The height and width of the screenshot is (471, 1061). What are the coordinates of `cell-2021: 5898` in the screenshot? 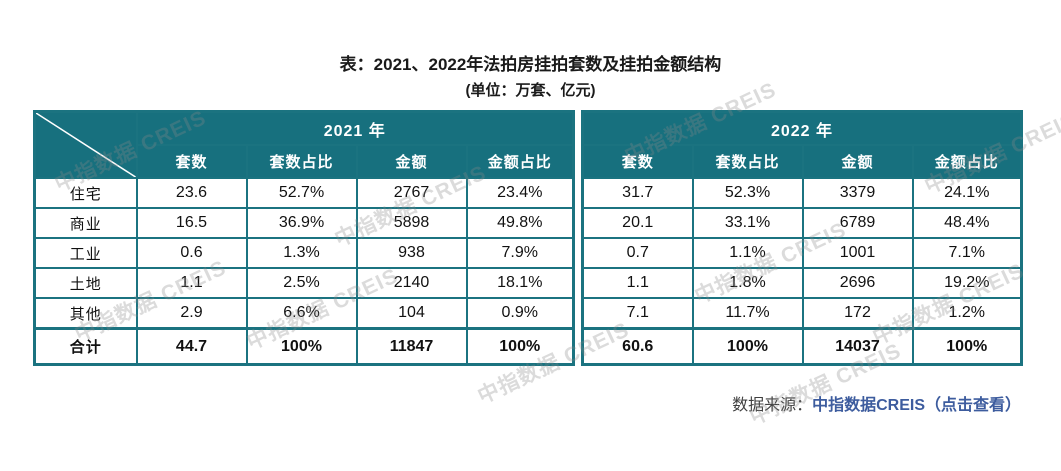 It's located at (411, 223).